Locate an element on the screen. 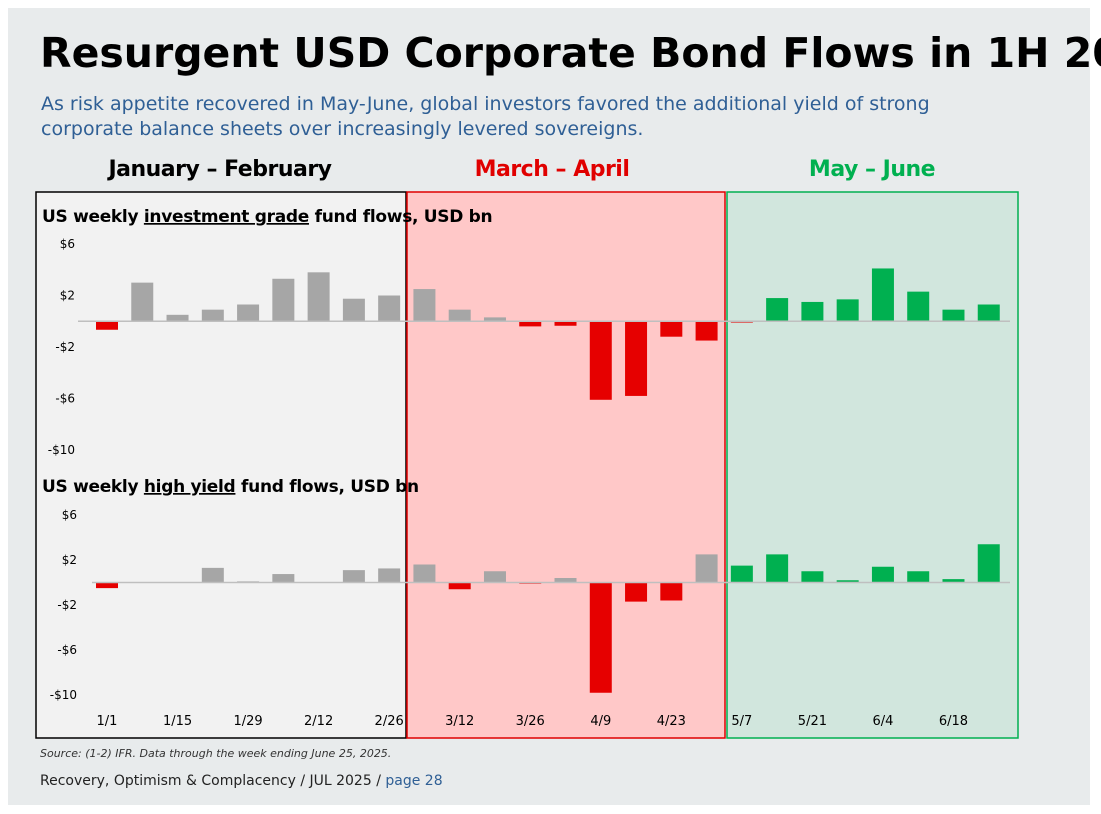 This screenshot has width=1101, height=814. x-tick-label: 2/12 is located at coordinates (318, 721).